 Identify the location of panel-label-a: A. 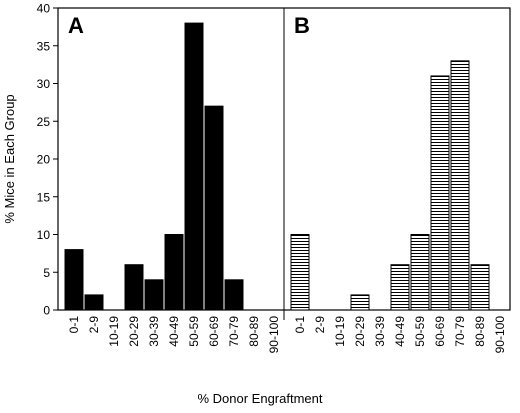
(76, 25).